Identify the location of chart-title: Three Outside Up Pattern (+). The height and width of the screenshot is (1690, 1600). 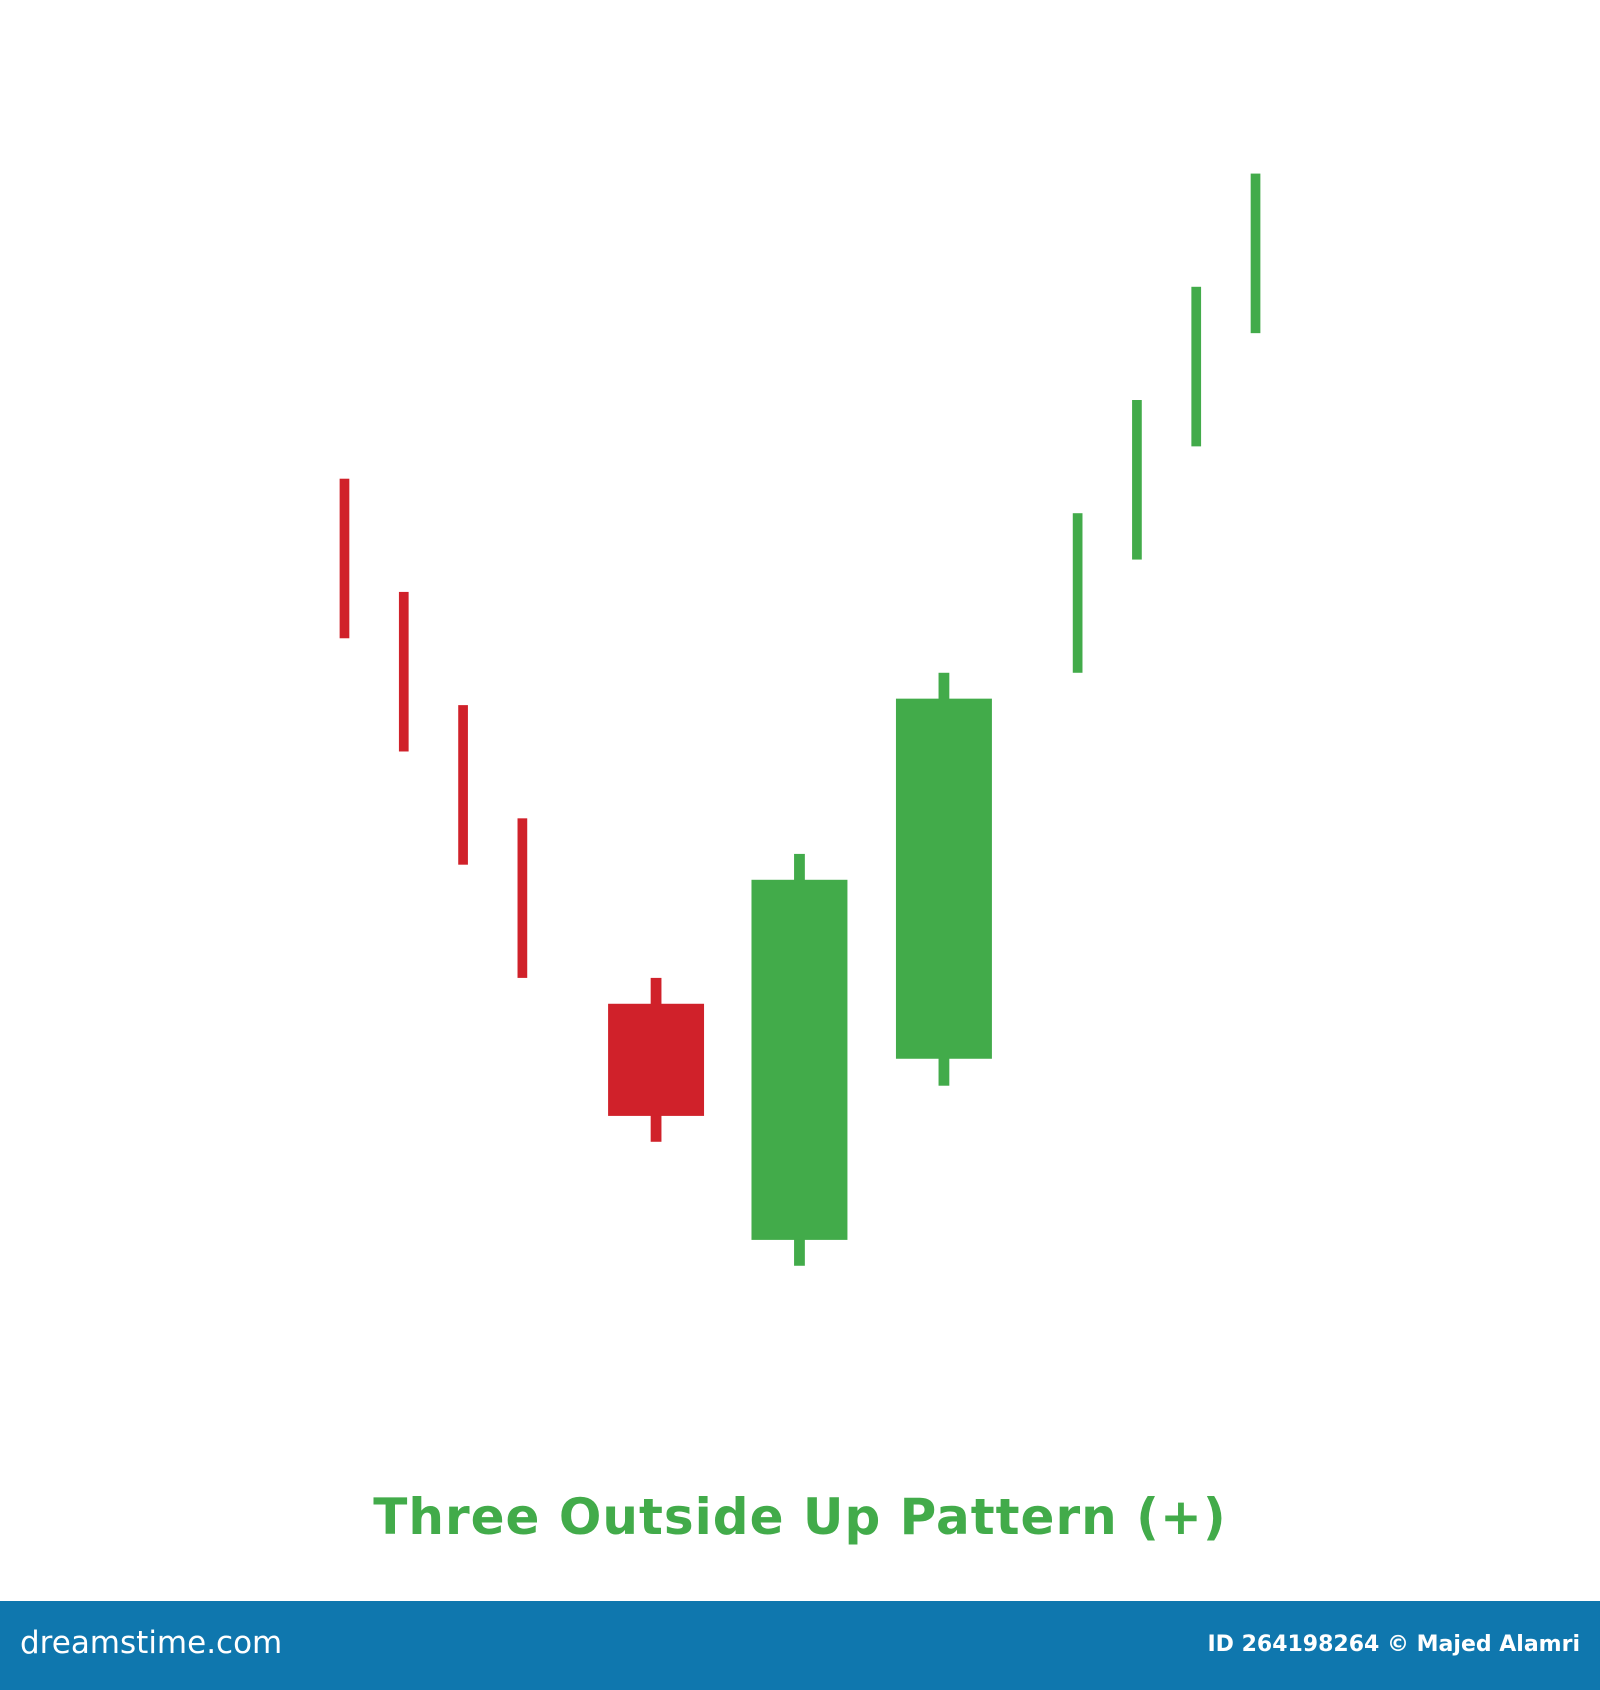
(800, 1517).